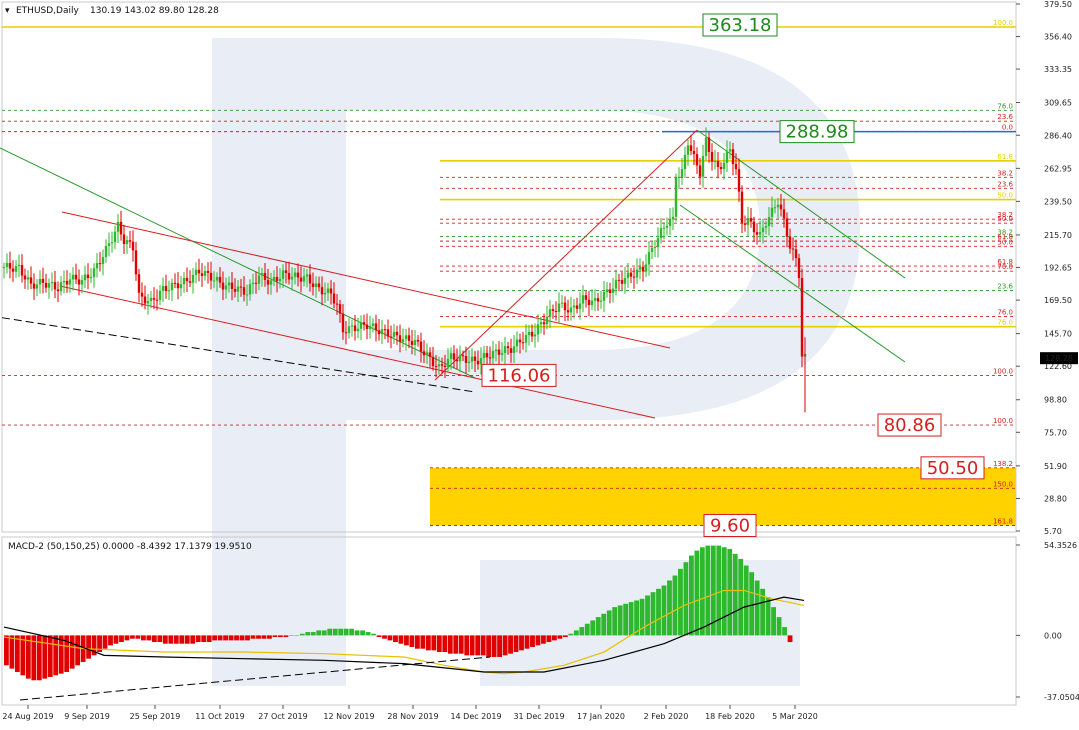 This screenshot has width=1079, height=730. Describe the element at coordinates (1005, 233) in the screenshot. I see `fib-level-label: 38.2` at that location.